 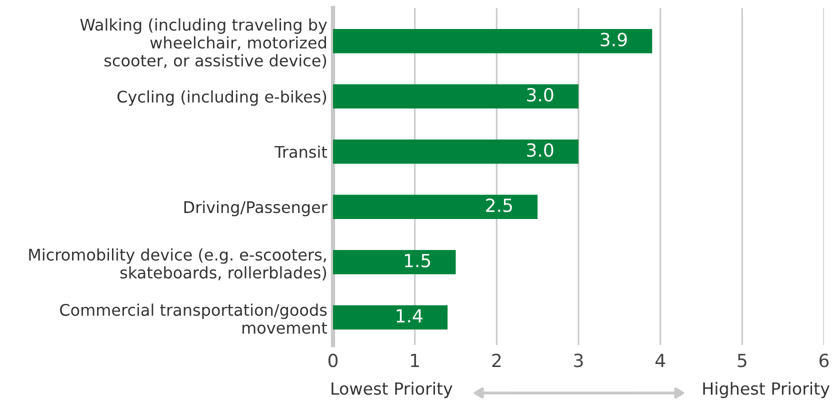 What do you see at coordinates (177, 264) in the screenshot?
I see `y-tick-label: Micromobility device (e.g. e-scooters, skateboards, rollerblades)` at bounding box center [177, 264].